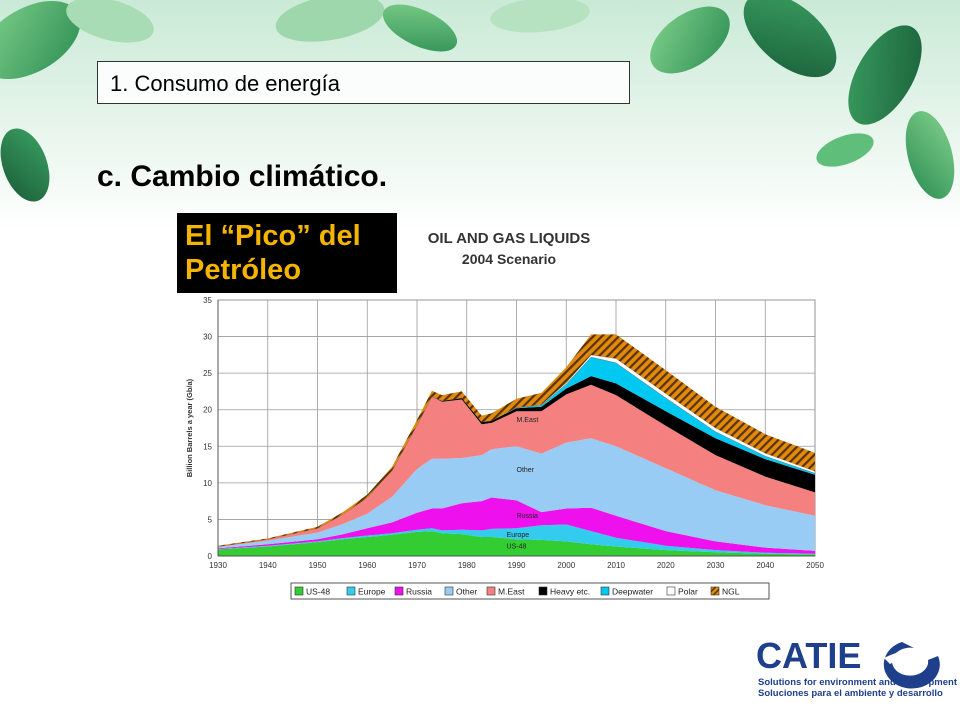 Image resolution: width=960 pixels, height=720 pixels. Describe the element at coordinates (731, 592) in the screenshot. I see `legend-label: NGL` at that location.